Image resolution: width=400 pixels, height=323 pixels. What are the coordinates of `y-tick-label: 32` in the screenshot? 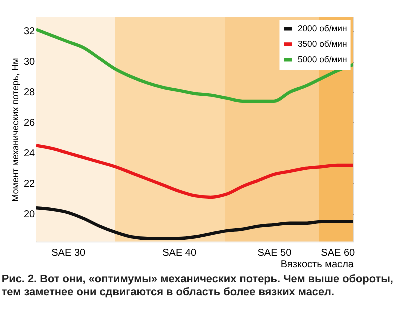 It's located at (30, 32).